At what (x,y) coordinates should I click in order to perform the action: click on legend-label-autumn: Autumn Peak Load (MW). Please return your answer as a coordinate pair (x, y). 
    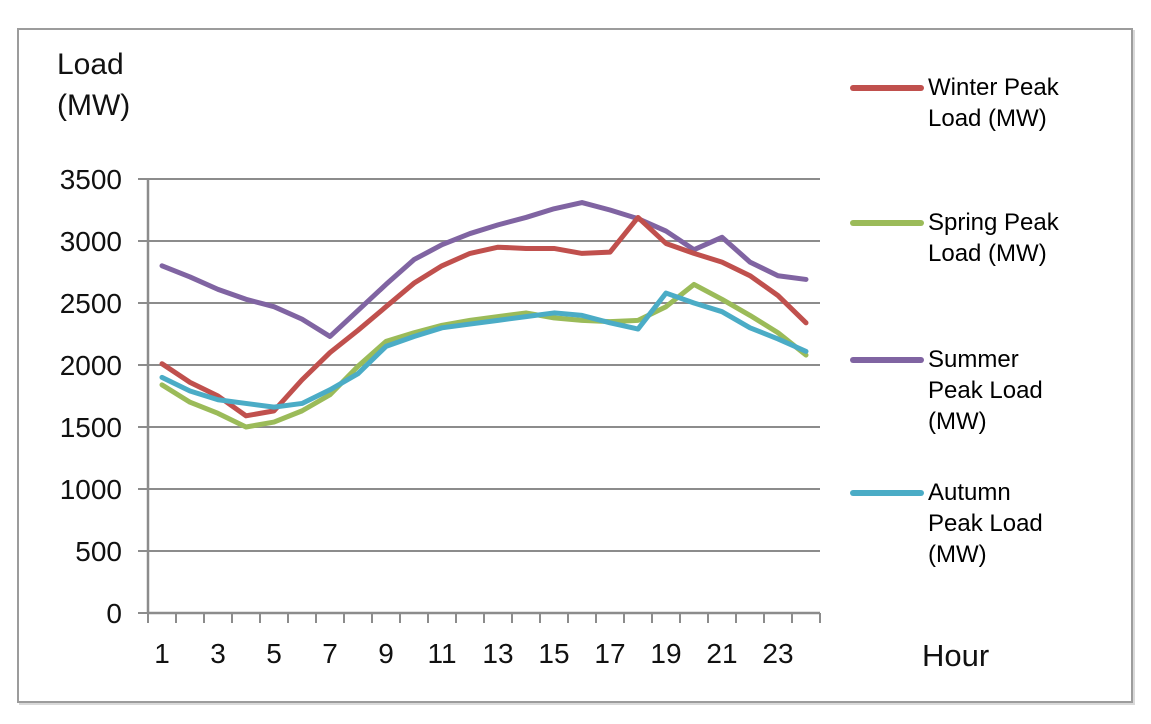
    Looking at the image, I should click on (985, 523).